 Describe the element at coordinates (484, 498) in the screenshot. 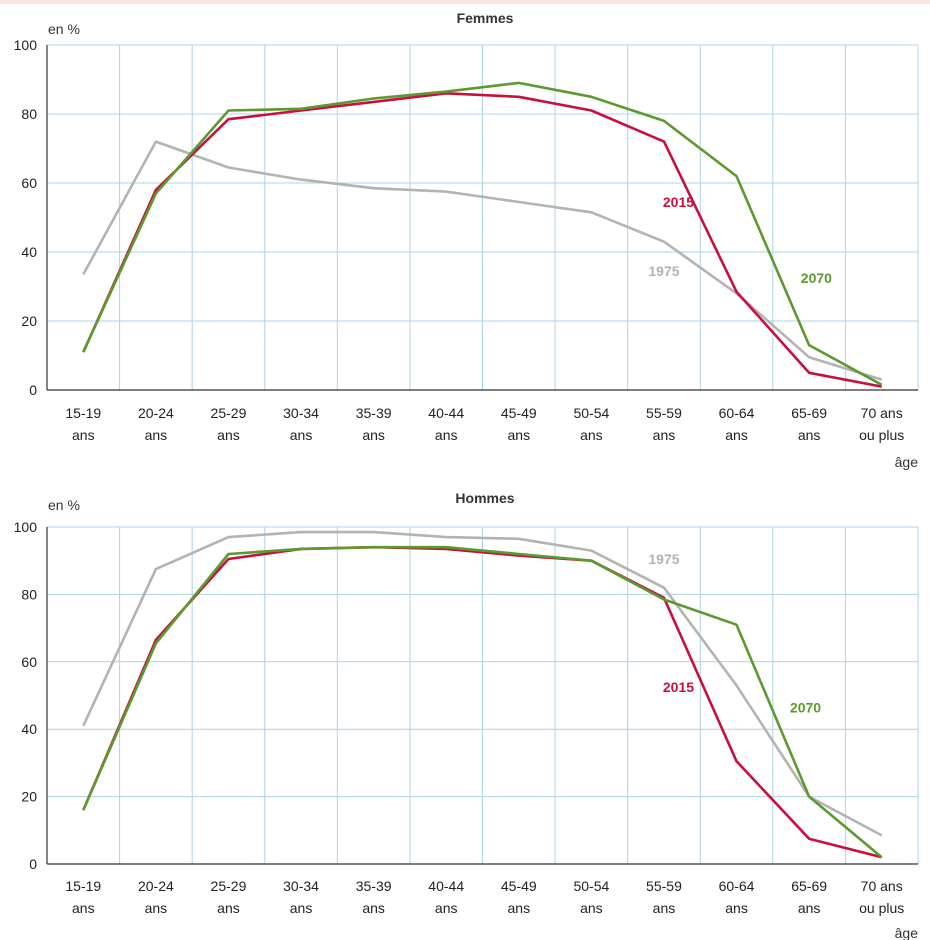

I see `chart-title: Hommes` at that location.